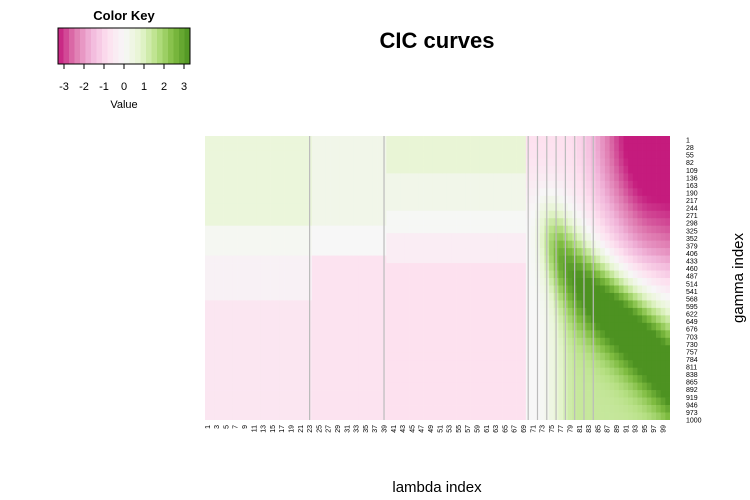 This screenshot has height=500, width=750. Describe the element at coordinates (598, 429) in the screenshot. I see `x-tick-label: 85` at that location.